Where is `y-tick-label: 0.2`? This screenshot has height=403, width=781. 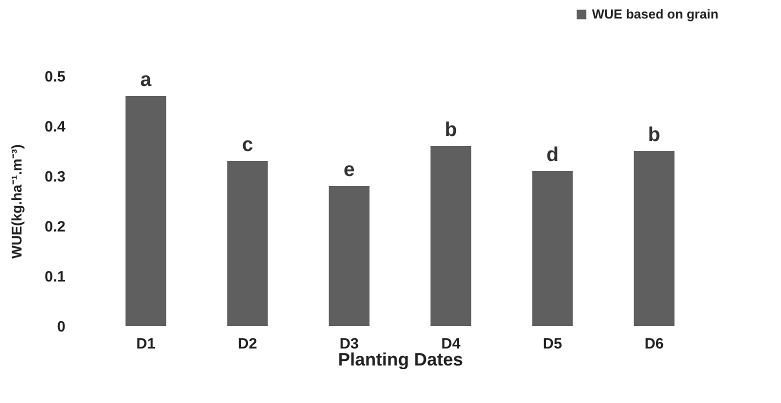 y-tick-label: 0.2 is located at coordinates (55, 227).